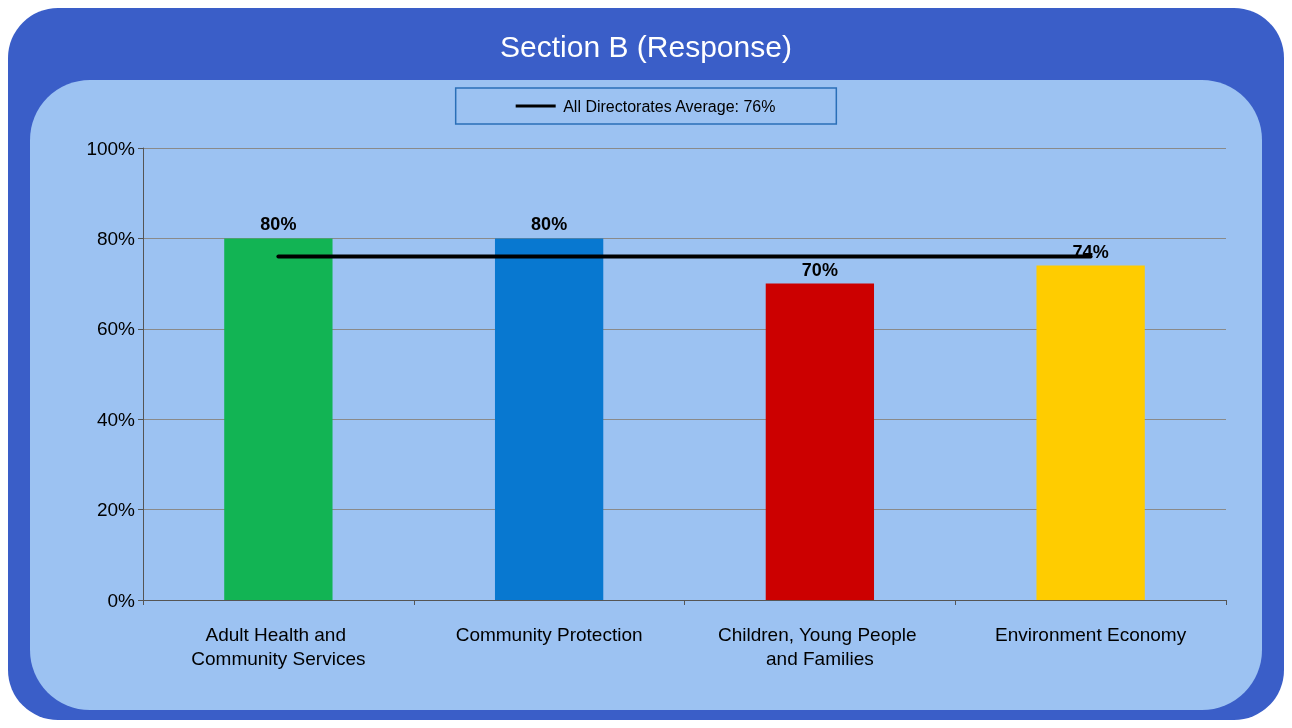 Image resolution: width=1292 pixels, height=728 pixels. Describe the element at coordinates (116, 238) in the screenshot. I see `y-tick-label: 80%` at that location.